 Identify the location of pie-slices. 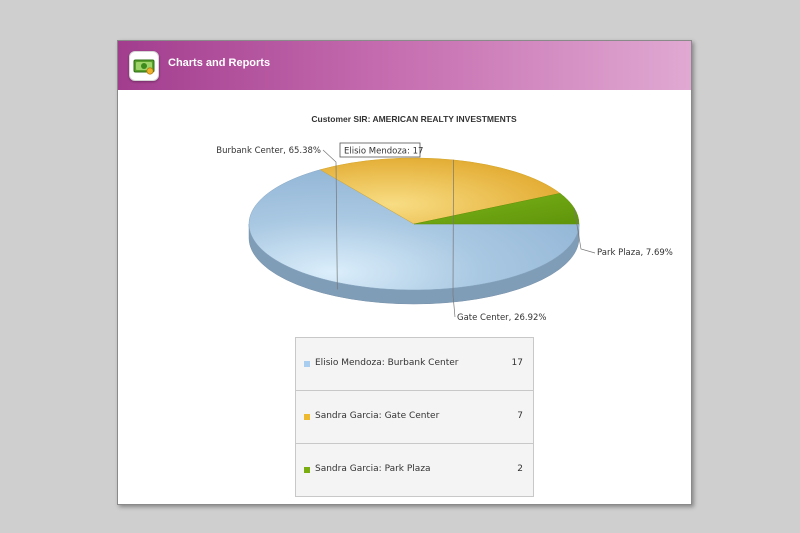
(414, 231).